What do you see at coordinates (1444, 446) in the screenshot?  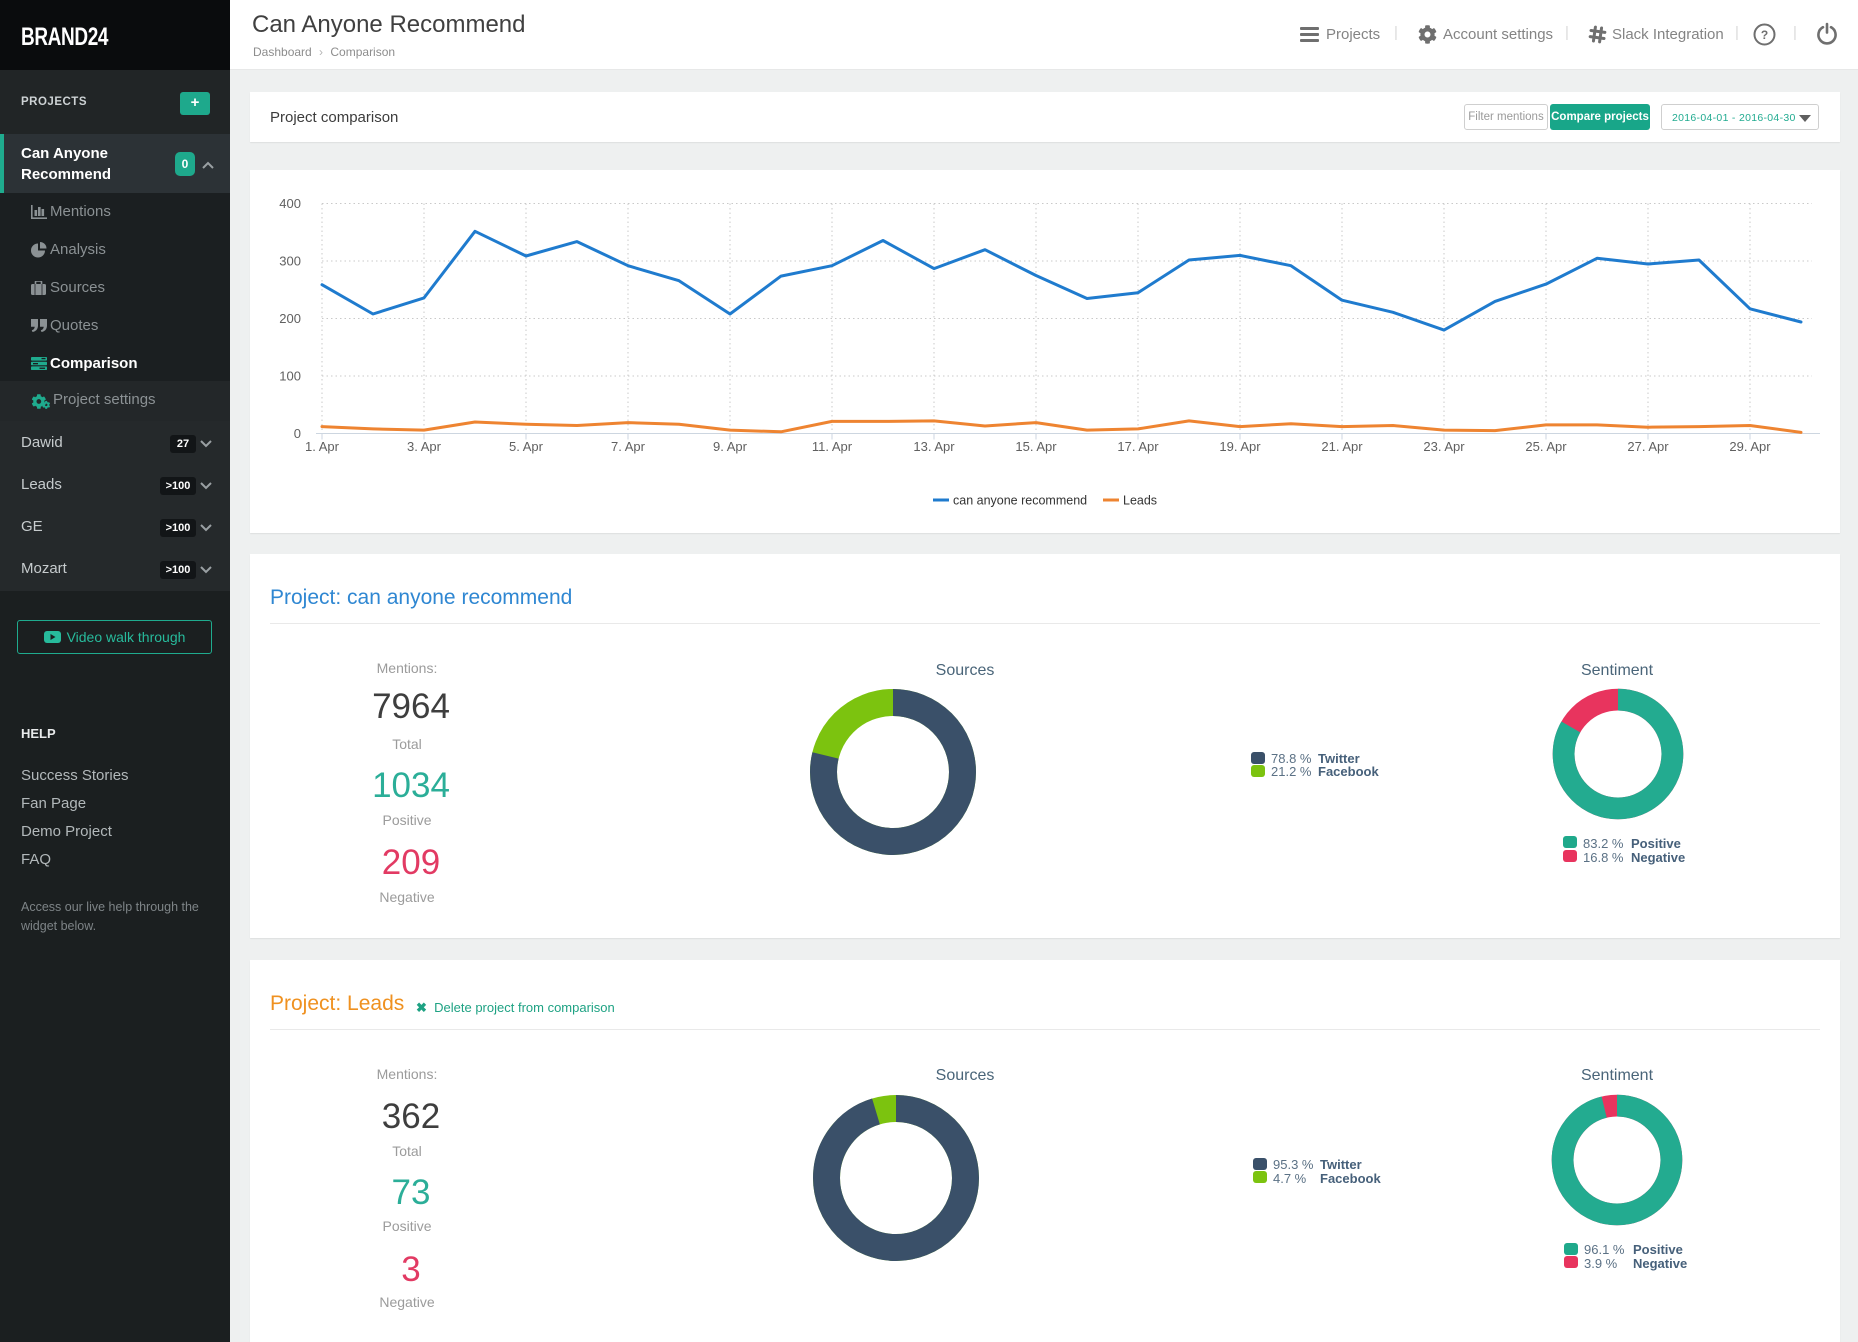 I see `svg-text: 23. Apr` at bounding box center [1444, 446].